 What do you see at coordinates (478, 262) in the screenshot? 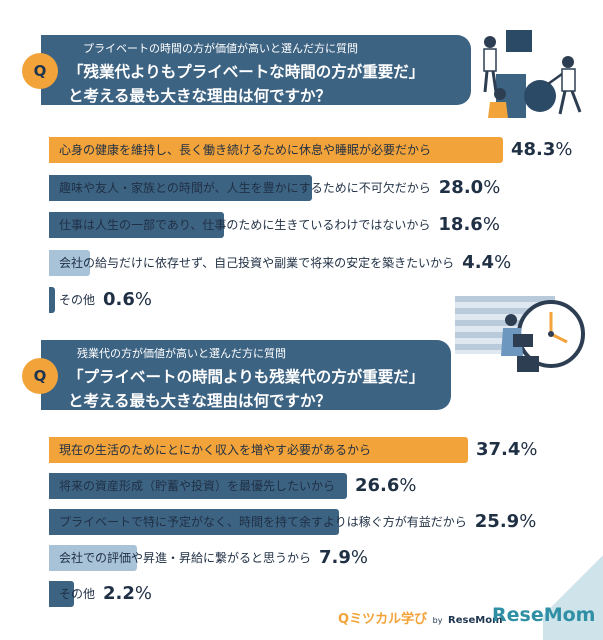
I see `bar-value-number: 4.4` at bounding box center [478, 262].